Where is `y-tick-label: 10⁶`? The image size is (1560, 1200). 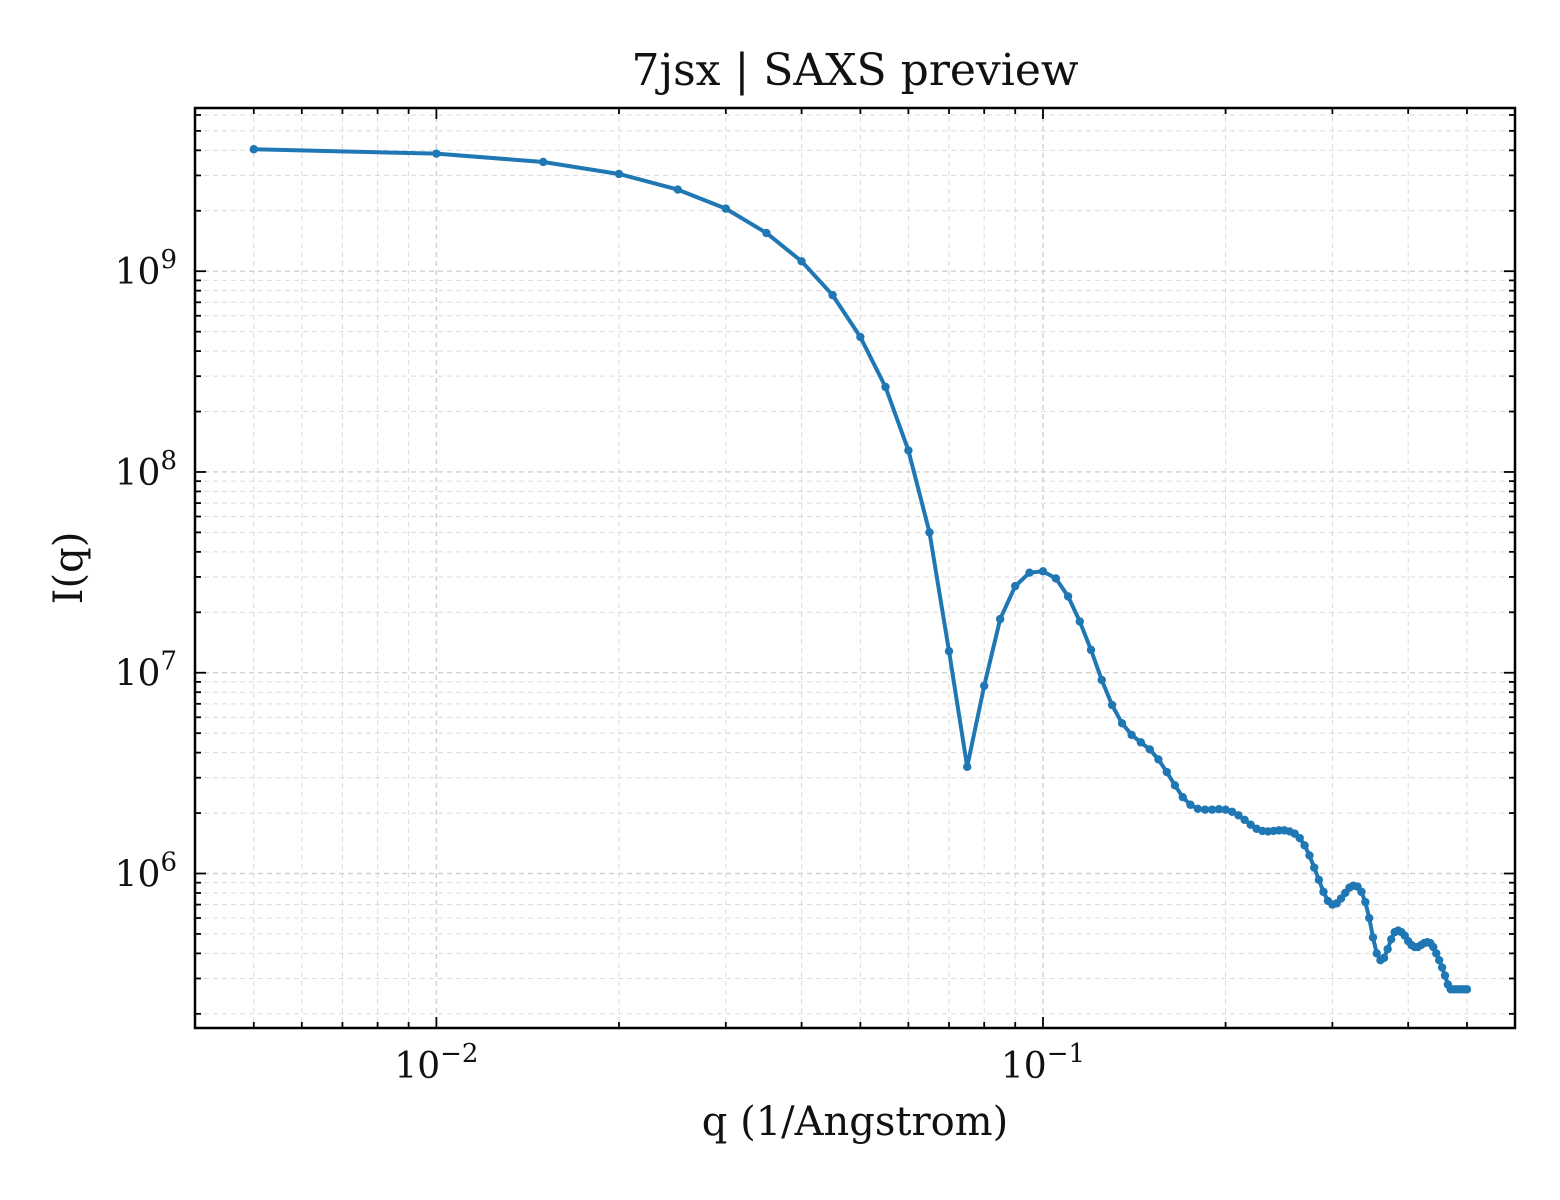 y-tick-label: 10⁶ is located at coordinates (146, 872).